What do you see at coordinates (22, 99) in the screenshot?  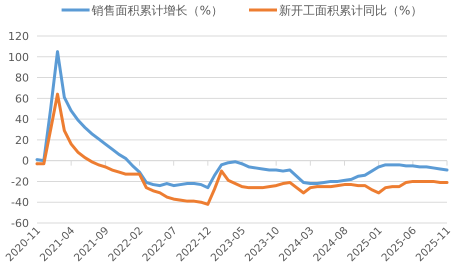 I see `y-tick-label: 60` at bounding box center [22, 99].